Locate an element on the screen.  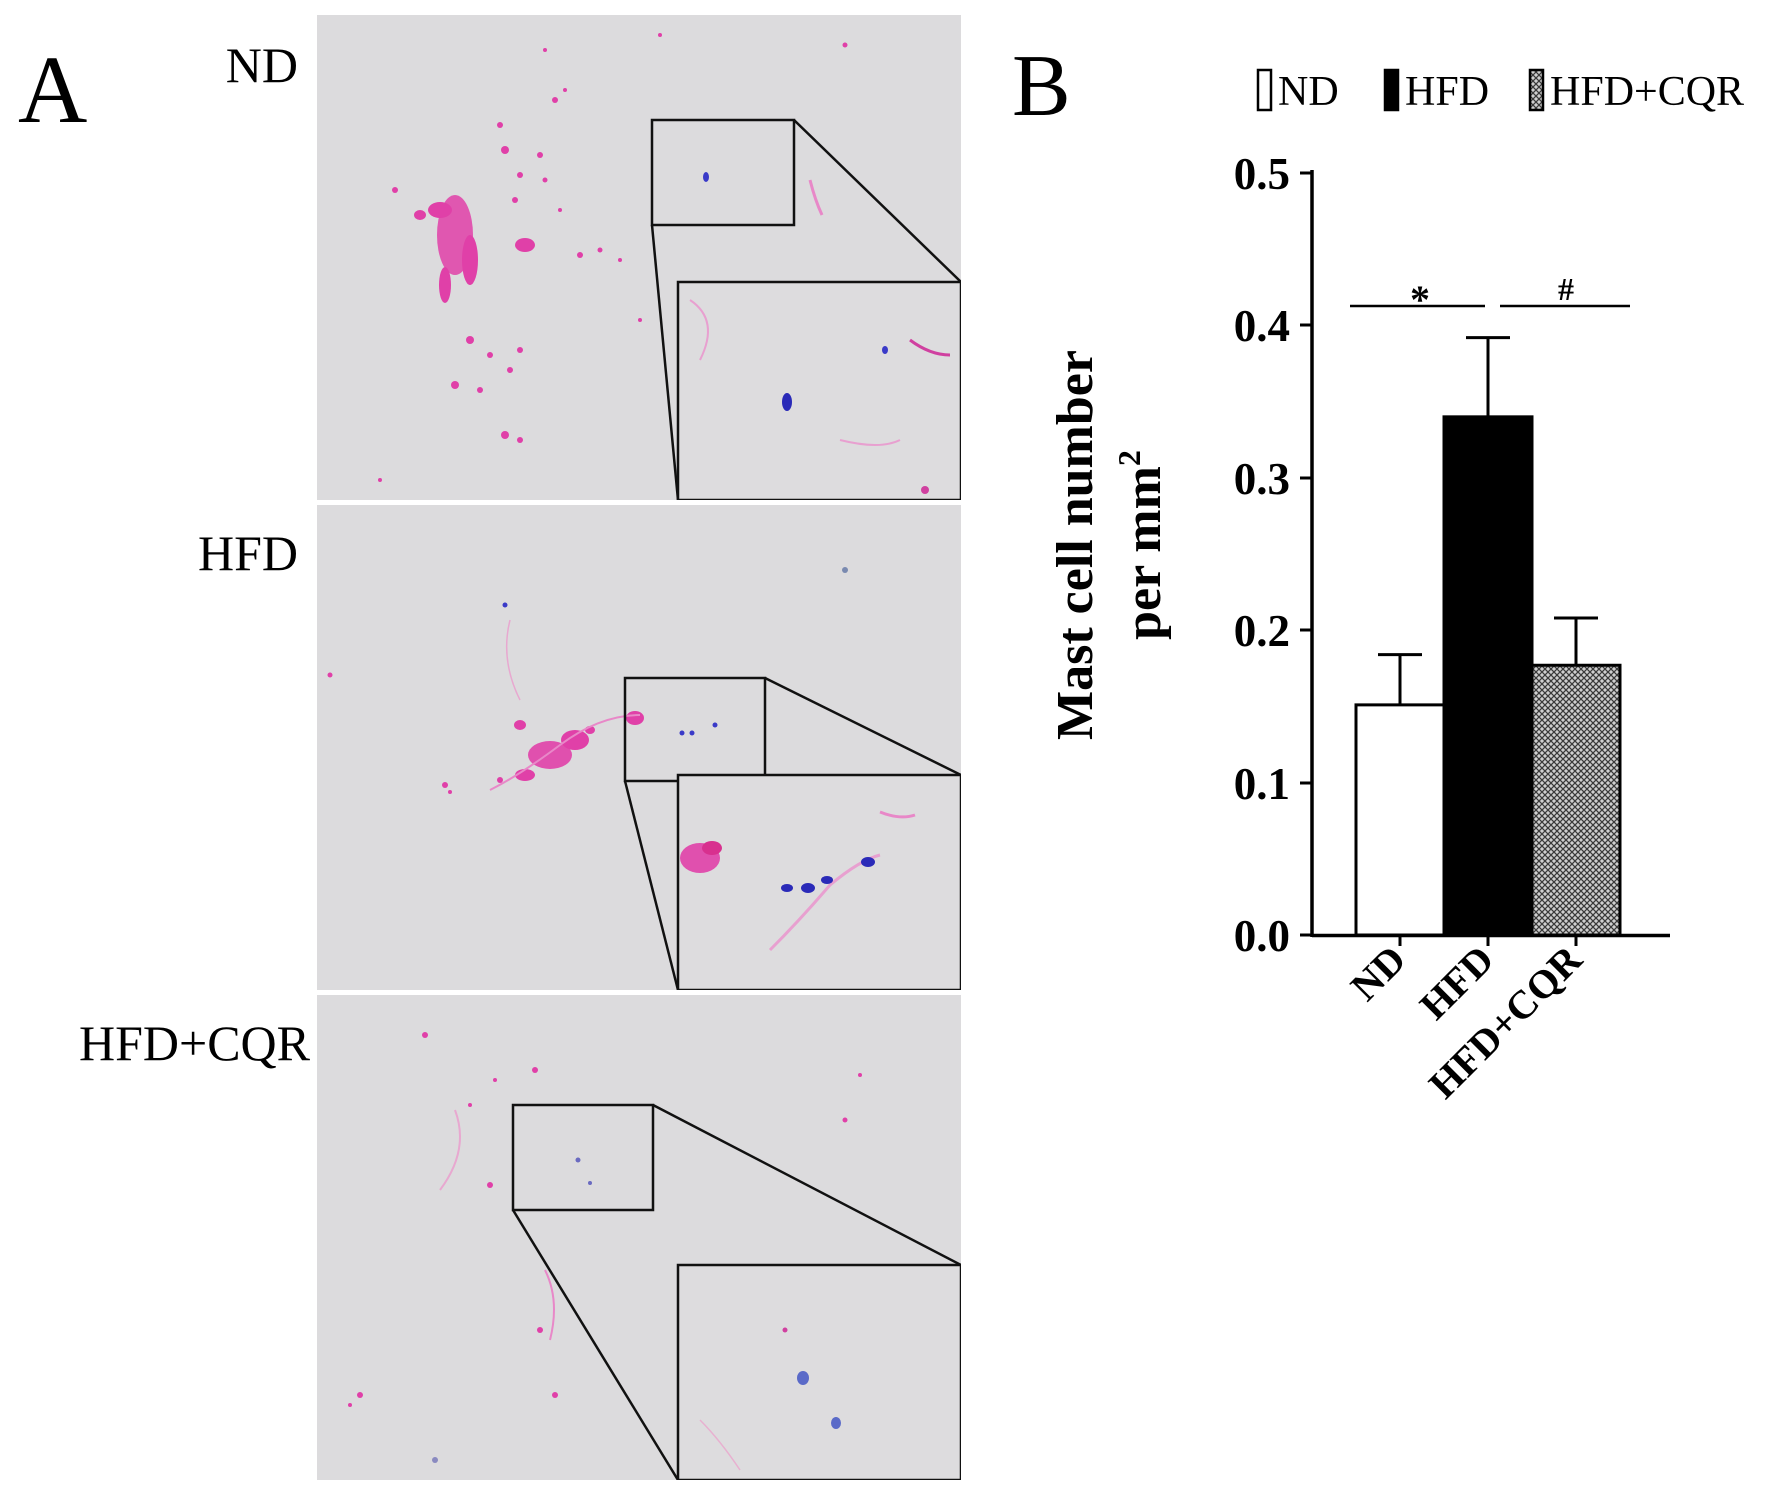
y-tick-label: 0.2 is located at coordinates (1262, 631).